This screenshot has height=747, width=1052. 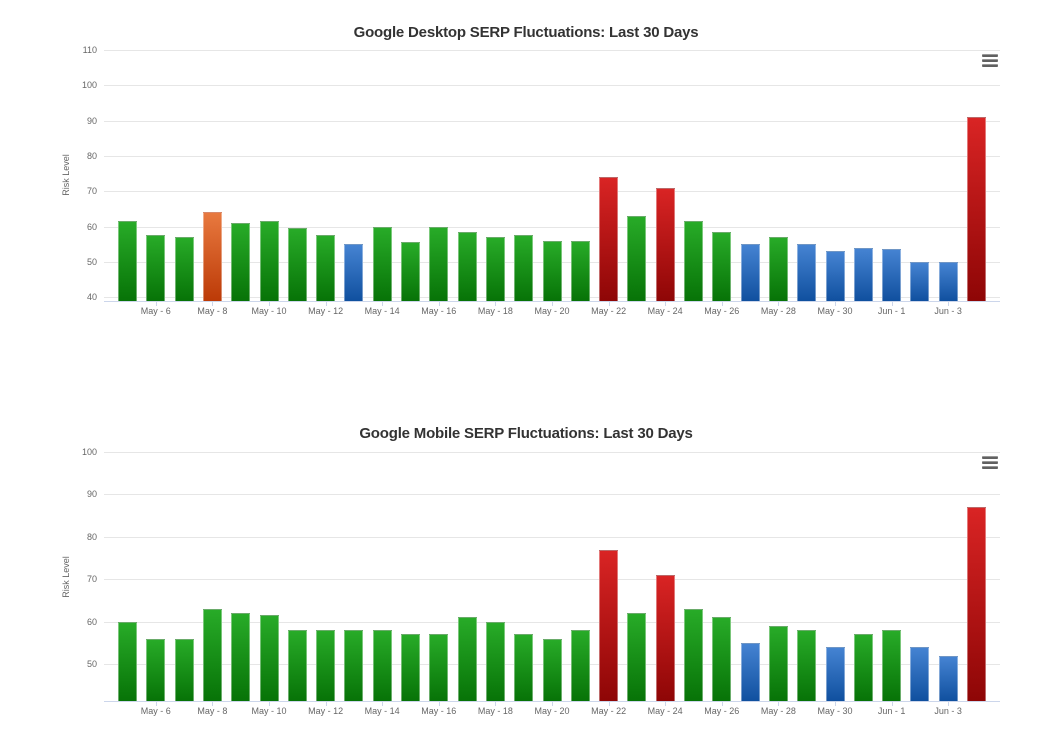 What do you see at coordinates (91, 297) in the screenshot?
I see `y-tick-label: 40` at bounding box center [91, 297].